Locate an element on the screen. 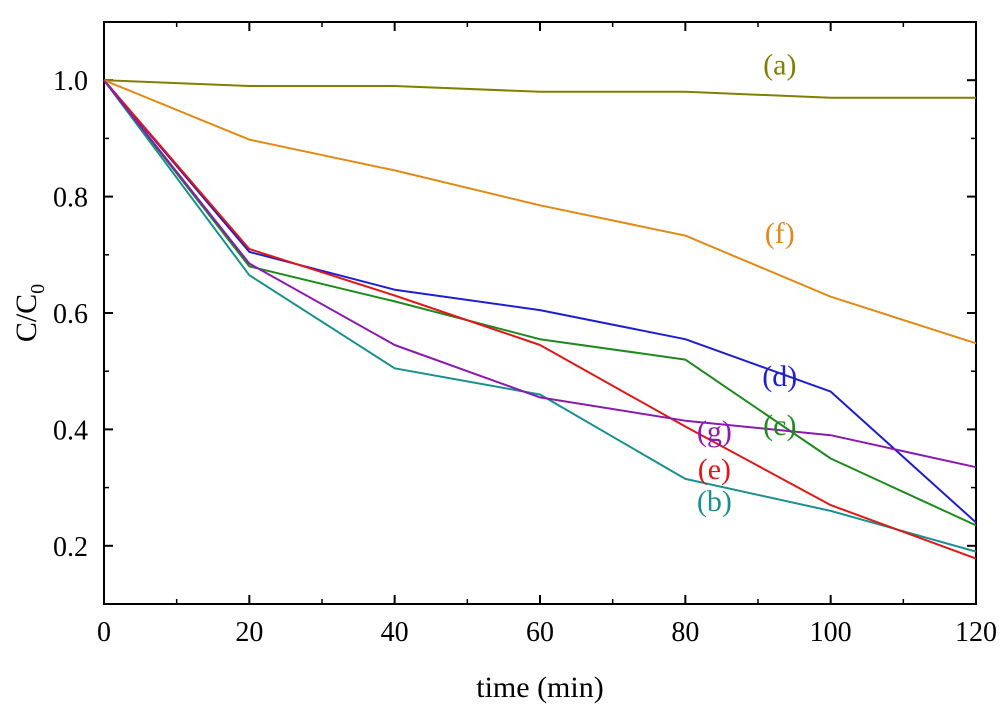 This screenshot has width=1000, height=718. y-axis-title-subscript: 0 is located at coordinates (38, 289).